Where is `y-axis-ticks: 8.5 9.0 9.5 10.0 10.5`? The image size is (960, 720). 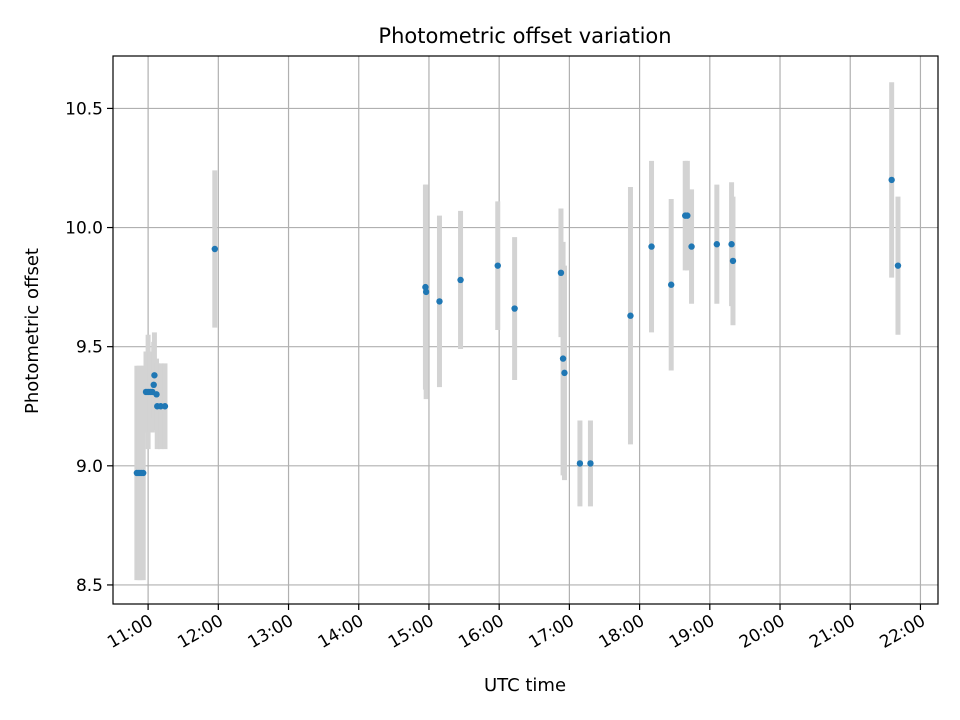 y-axis-ticks: 8.5 9.0 9.5 10.0 10.5 is located at coordinates (89, 347).